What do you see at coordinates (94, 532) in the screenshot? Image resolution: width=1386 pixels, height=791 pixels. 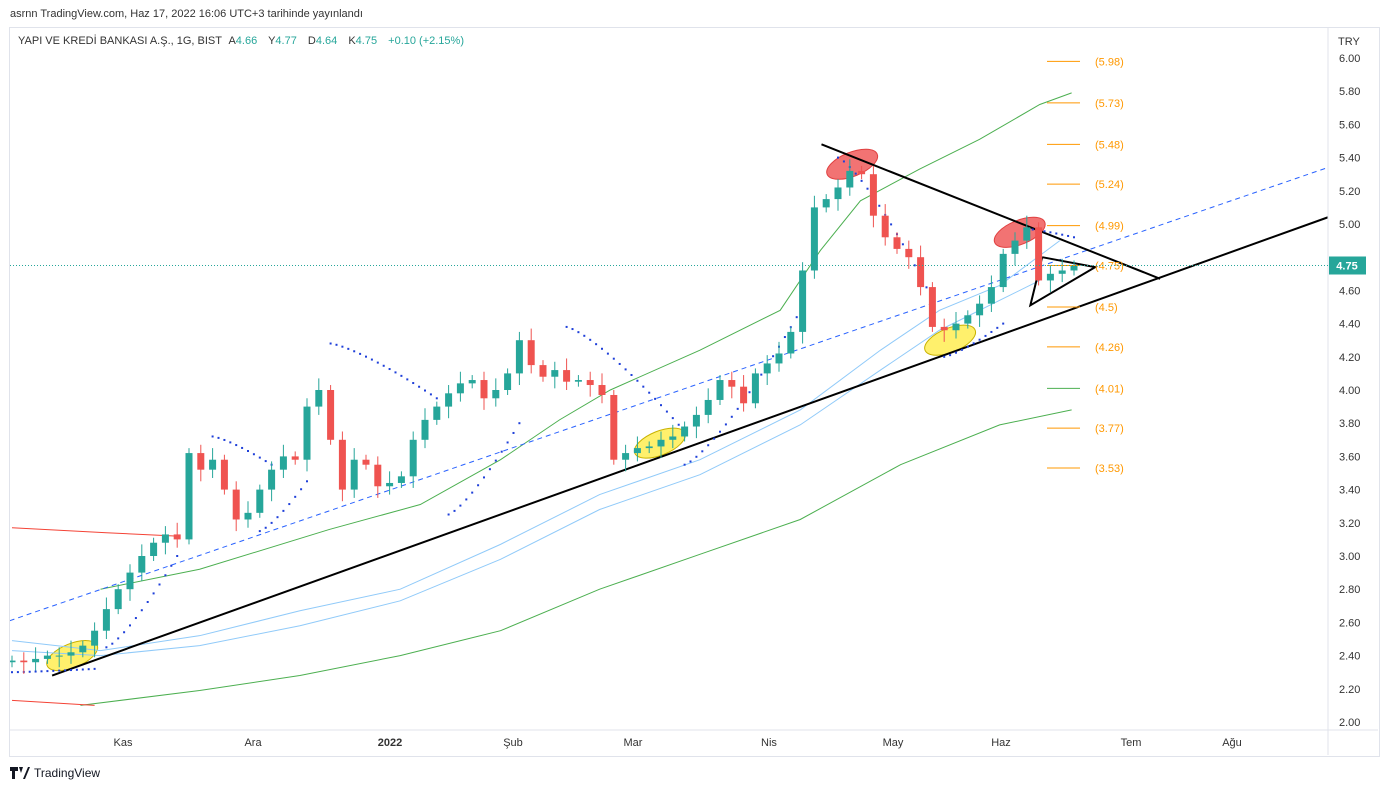 I see `ma-red-upper-line` at bounding box center [94, 532].